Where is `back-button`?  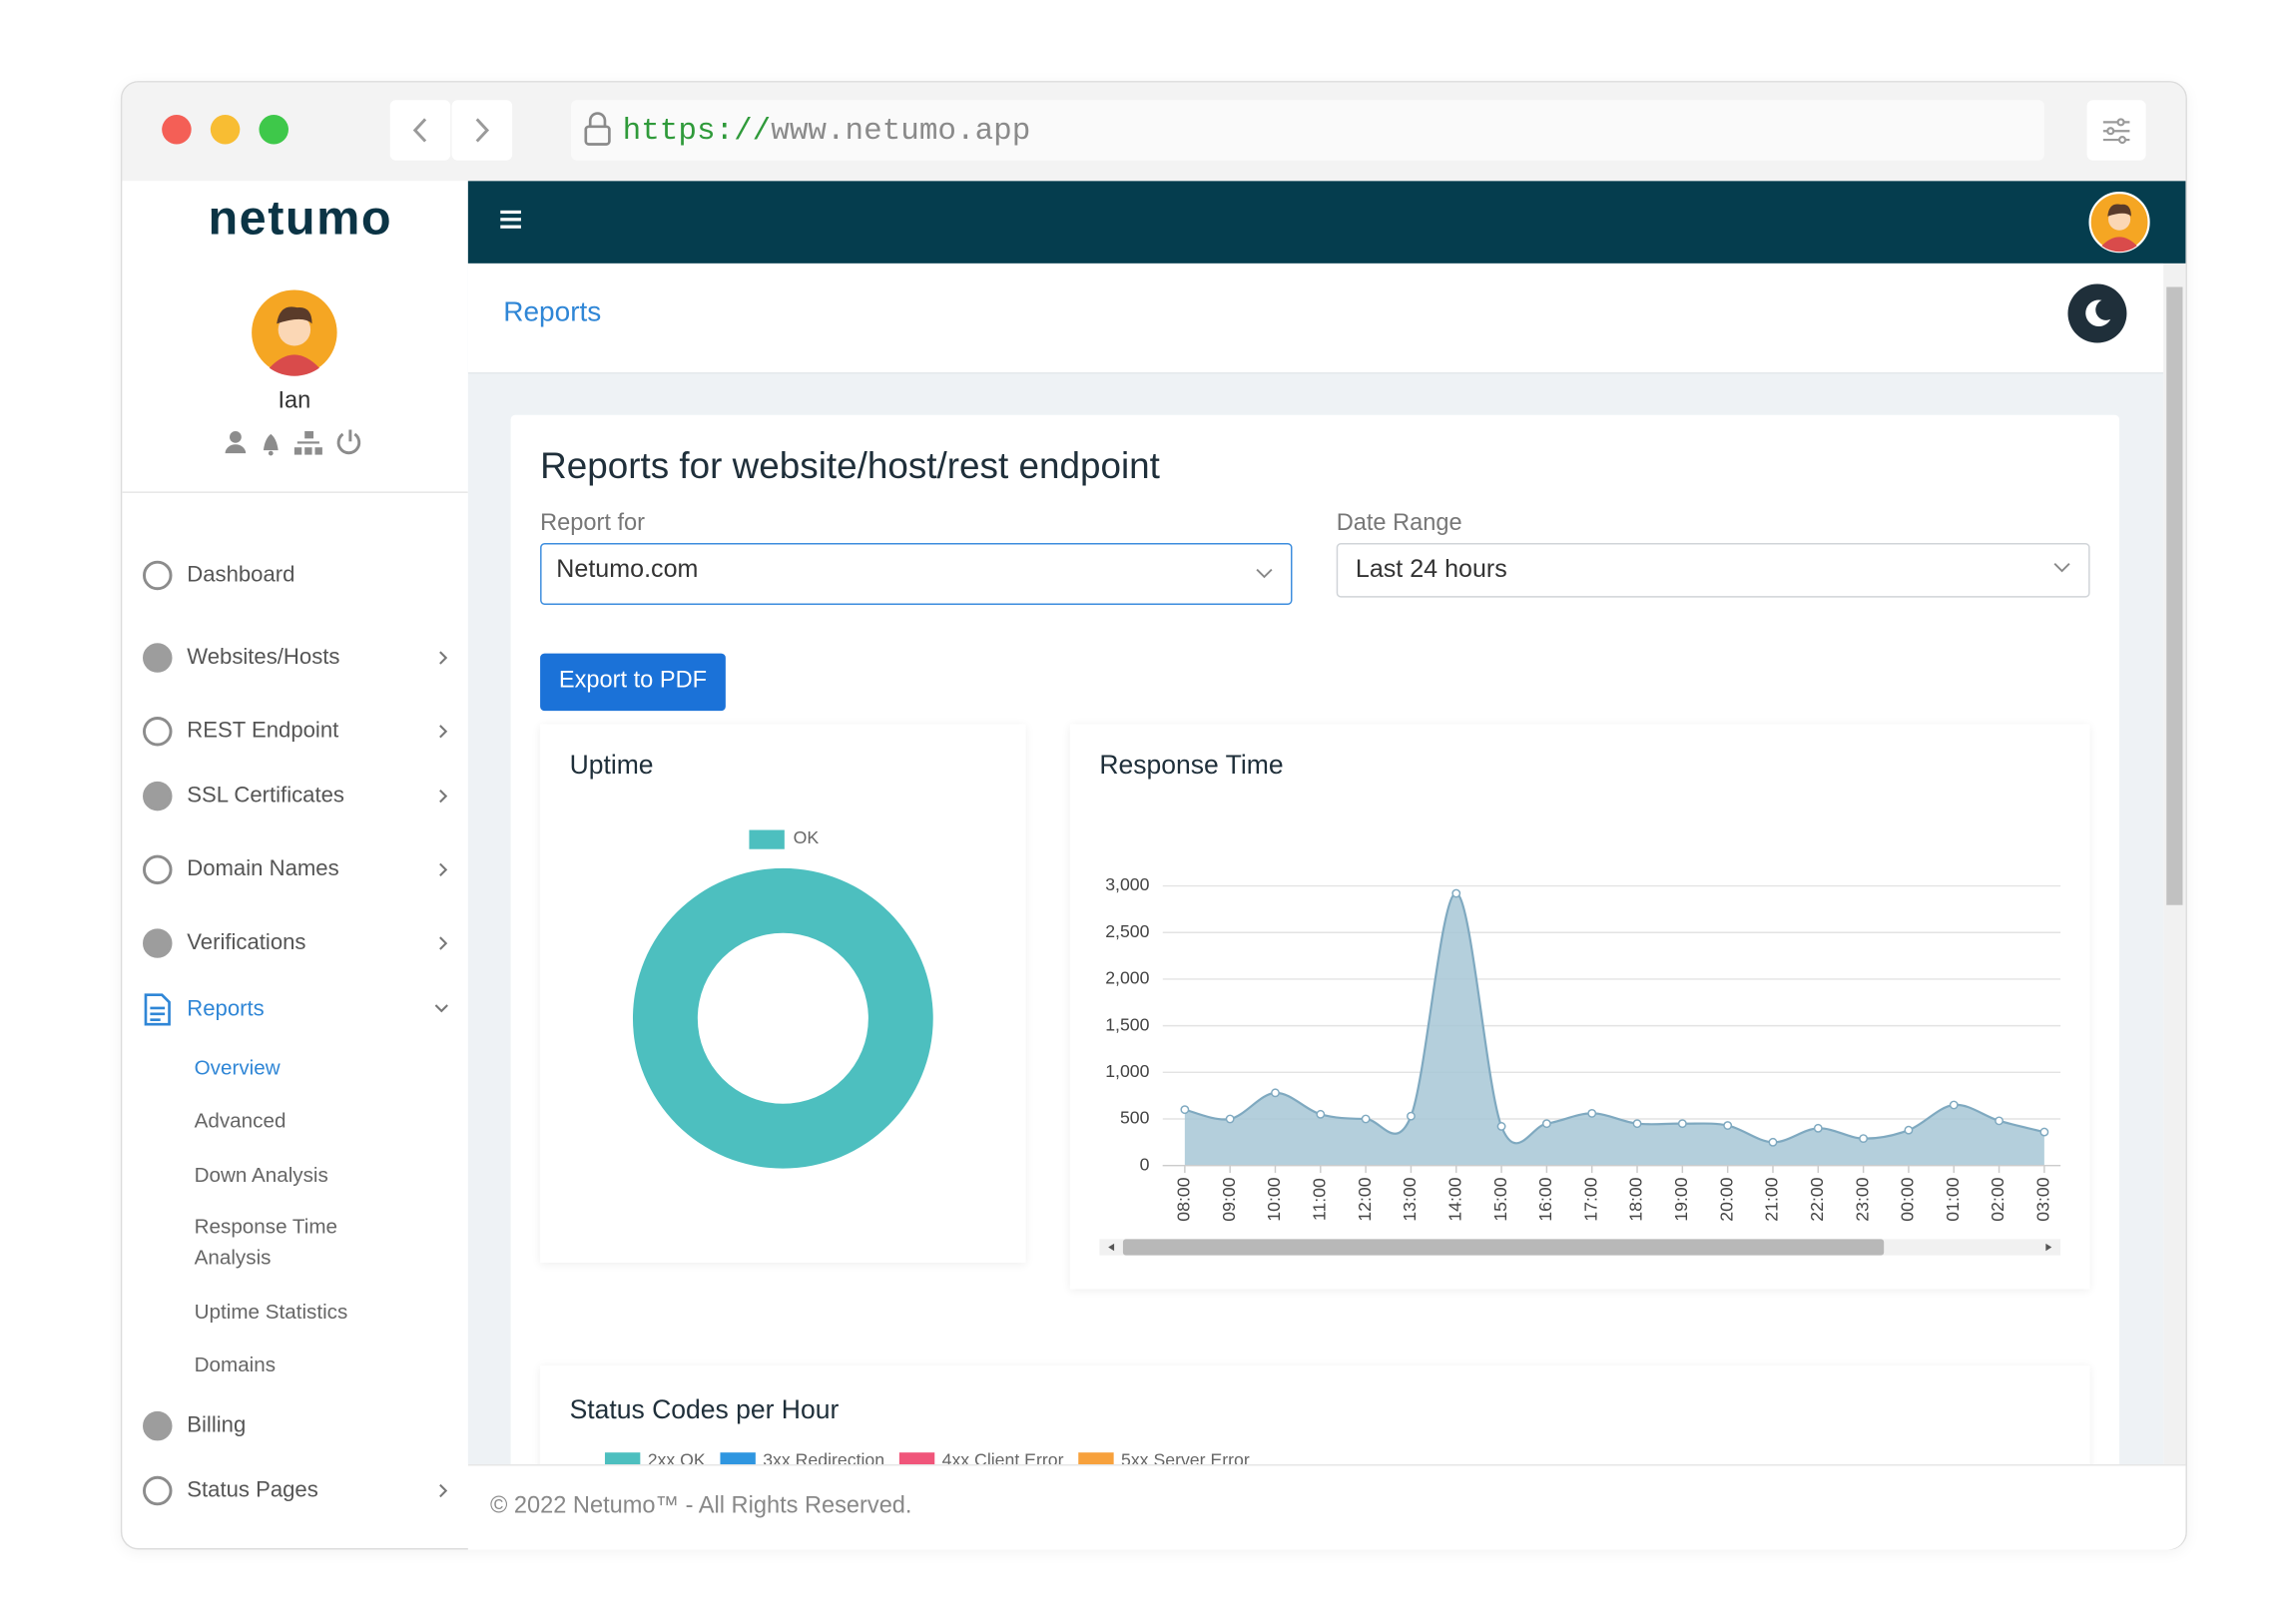
back-button is located at coordinates (420, 130).